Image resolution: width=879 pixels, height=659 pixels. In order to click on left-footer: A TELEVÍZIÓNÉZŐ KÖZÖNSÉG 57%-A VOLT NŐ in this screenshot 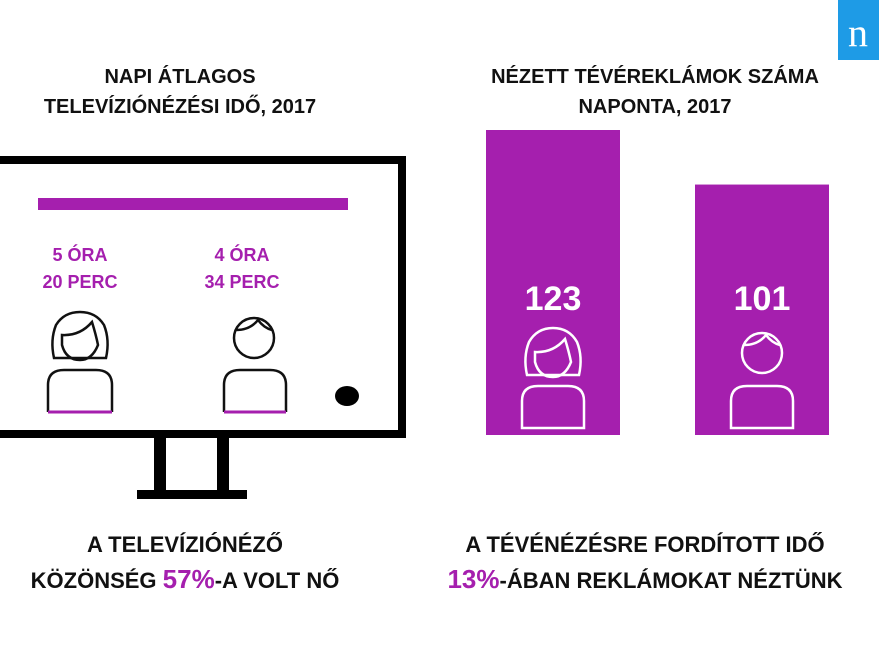, I will do `click(185, 563)`.